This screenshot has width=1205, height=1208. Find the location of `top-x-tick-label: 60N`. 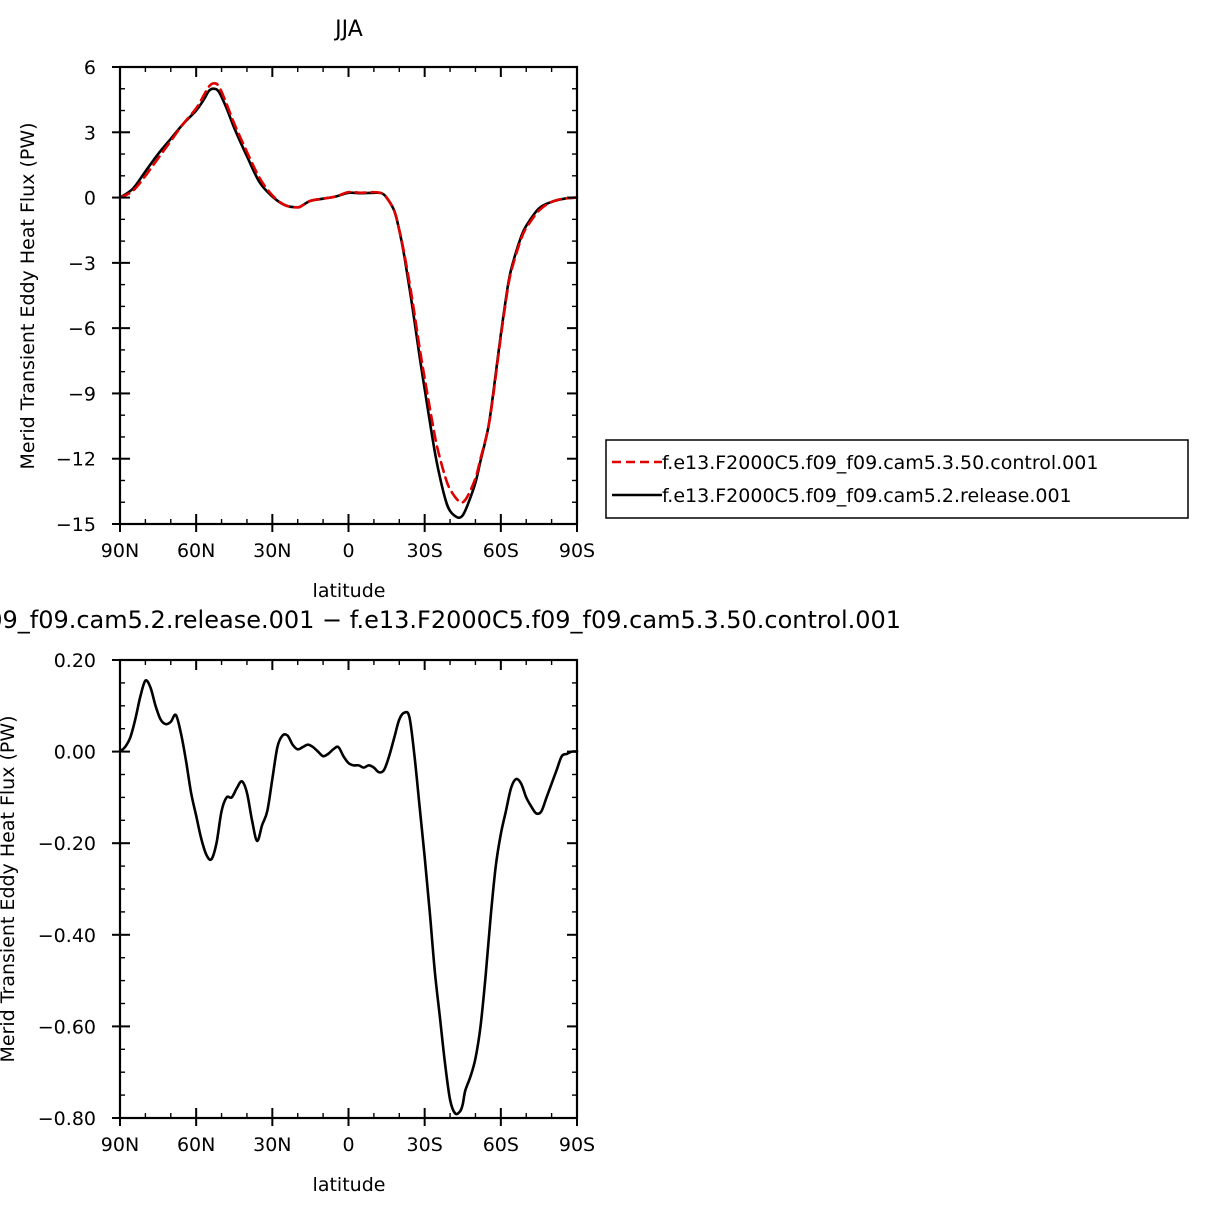

top-x-tick-label: 60N is located at coordinates (196, 551).